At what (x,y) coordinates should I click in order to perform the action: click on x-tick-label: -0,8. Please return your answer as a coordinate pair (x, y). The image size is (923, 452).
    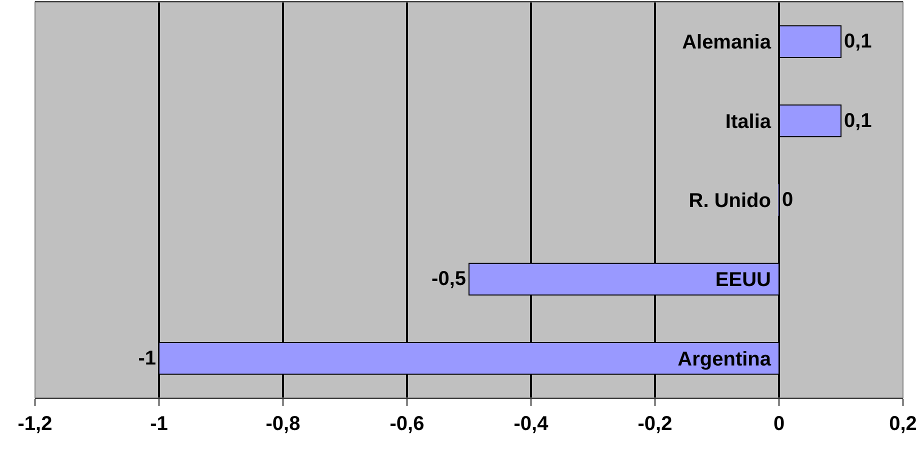
    Looking at the image, I should click on (283, 424).